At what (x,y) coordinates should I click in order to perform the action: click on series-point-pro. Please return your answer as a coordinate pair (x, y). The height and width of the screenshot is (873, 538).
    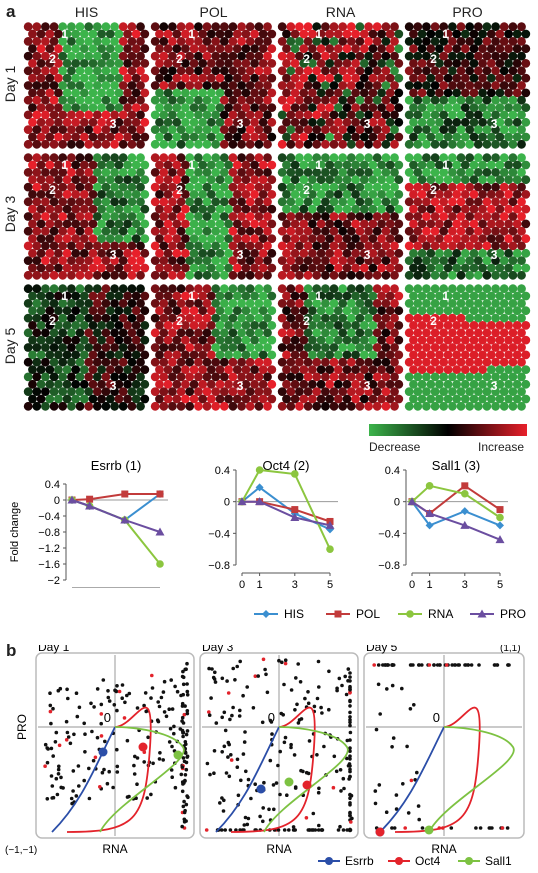
    Looking at the image, I should click on (430, 513).